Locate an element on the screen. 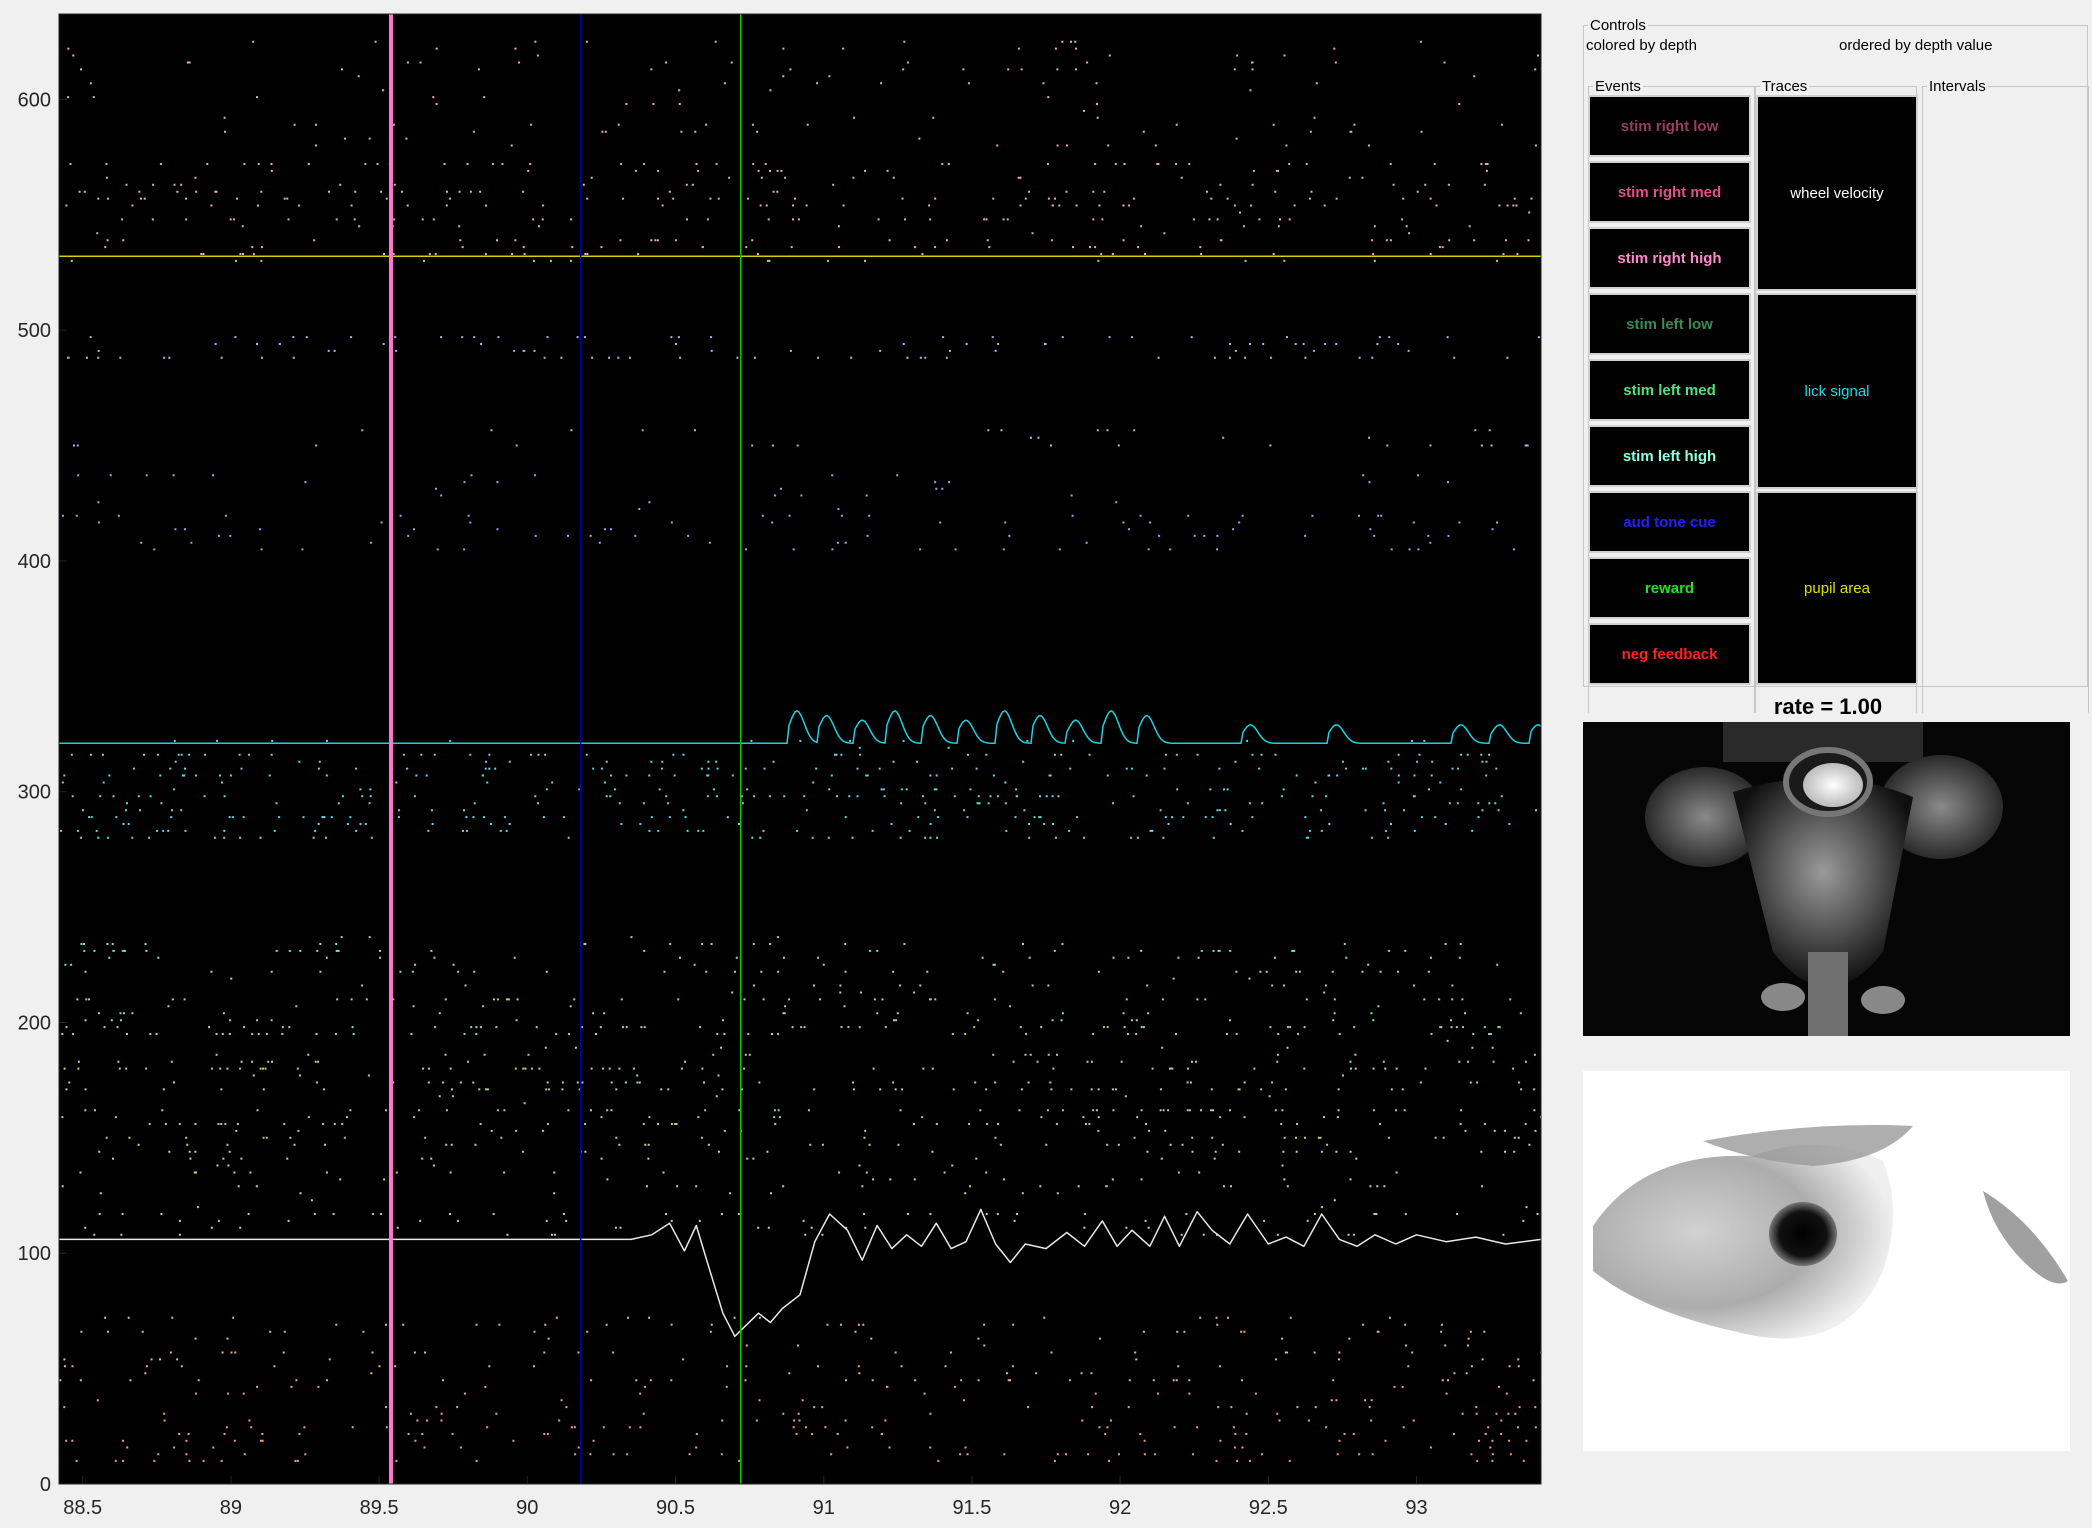 The height and width of the screenshot is (1528, 2092). x-tick-label: 92.5 is located at coordinates (1268, 1508).